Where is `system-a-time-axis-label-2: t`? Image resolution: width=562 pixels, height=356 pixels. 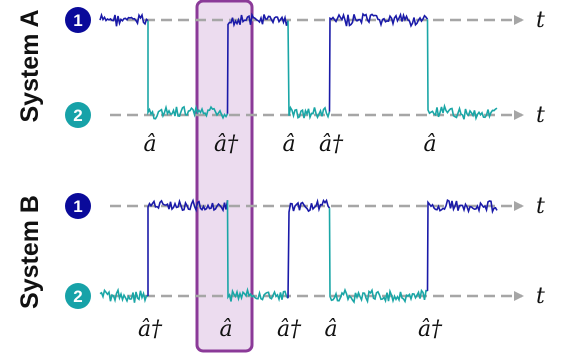 system-a-time-axis-label-2: t is located at coordinates (540, 115).